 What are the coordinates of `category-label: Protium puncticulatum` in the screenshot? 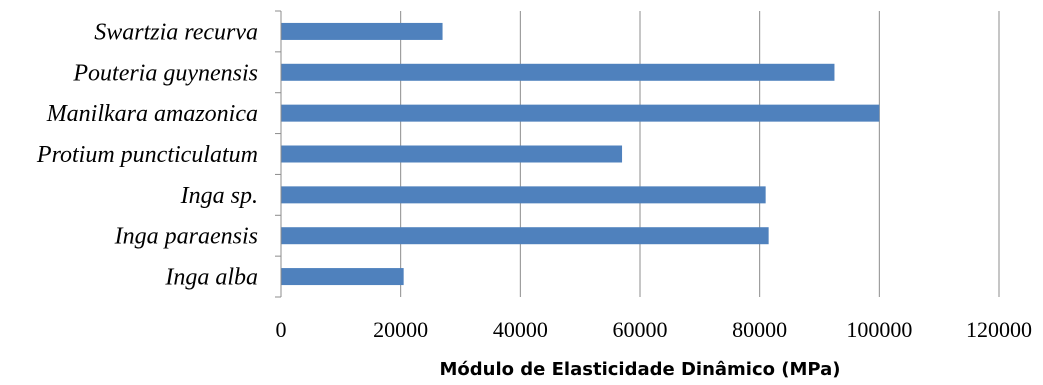 It's located at (147, 155).